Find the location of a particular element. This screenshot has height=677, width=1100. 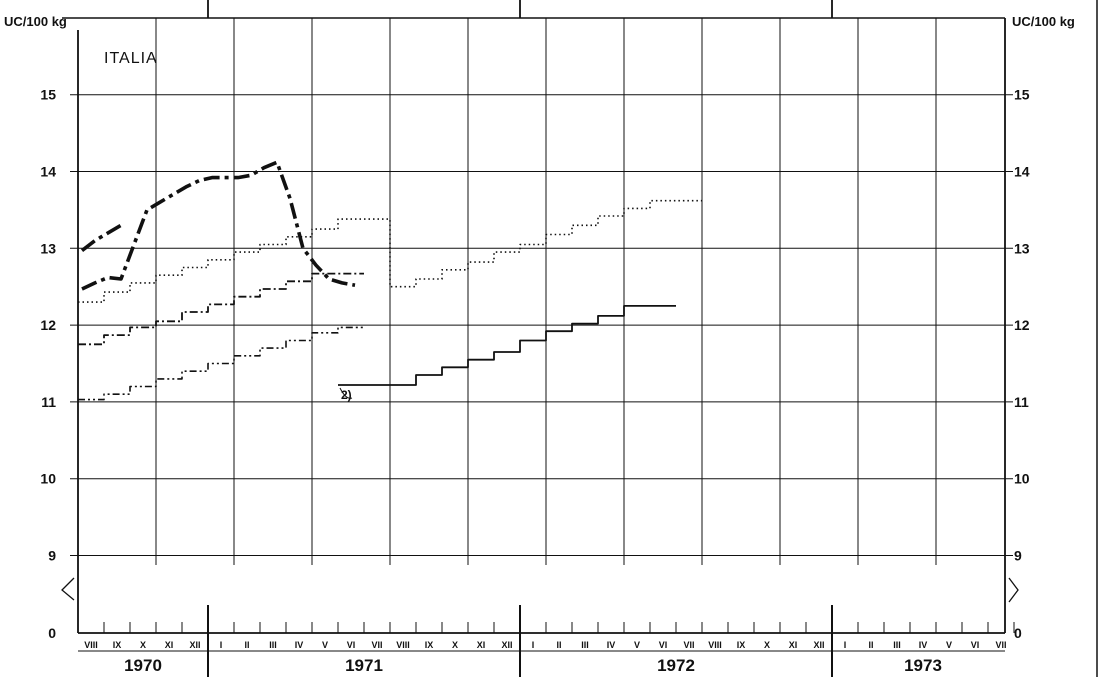

note-marker: 2) is located at coordinates (346, 394).